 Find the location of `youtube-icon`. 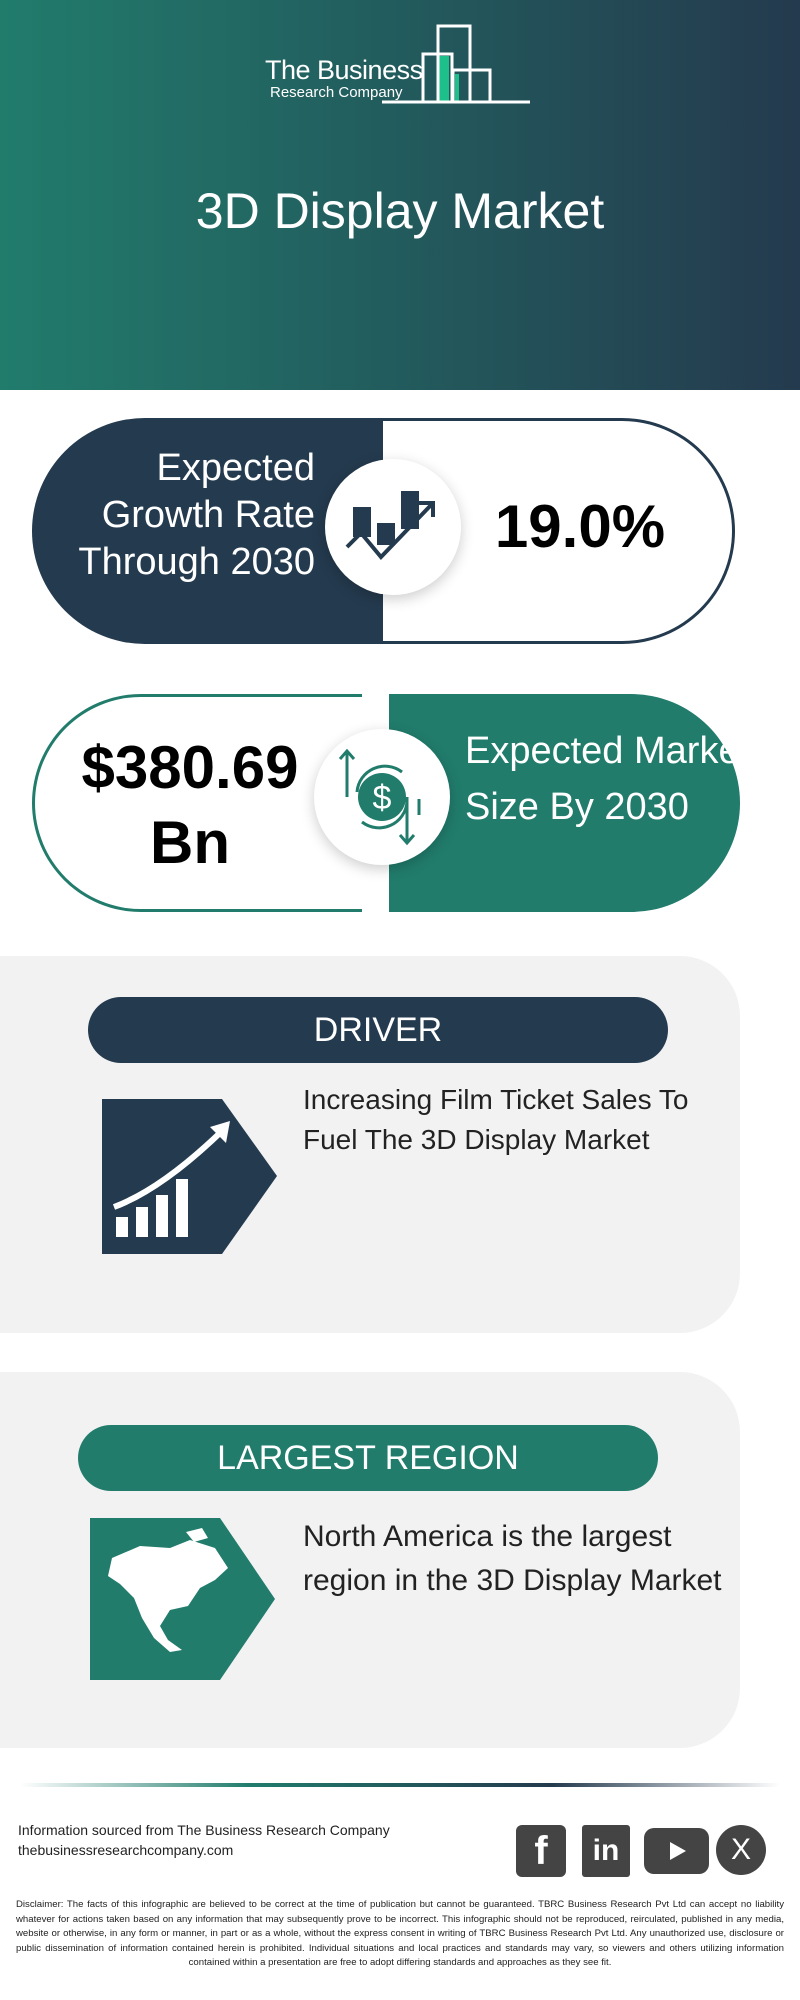

youtube-icon is located at coordinates (676, 1851).